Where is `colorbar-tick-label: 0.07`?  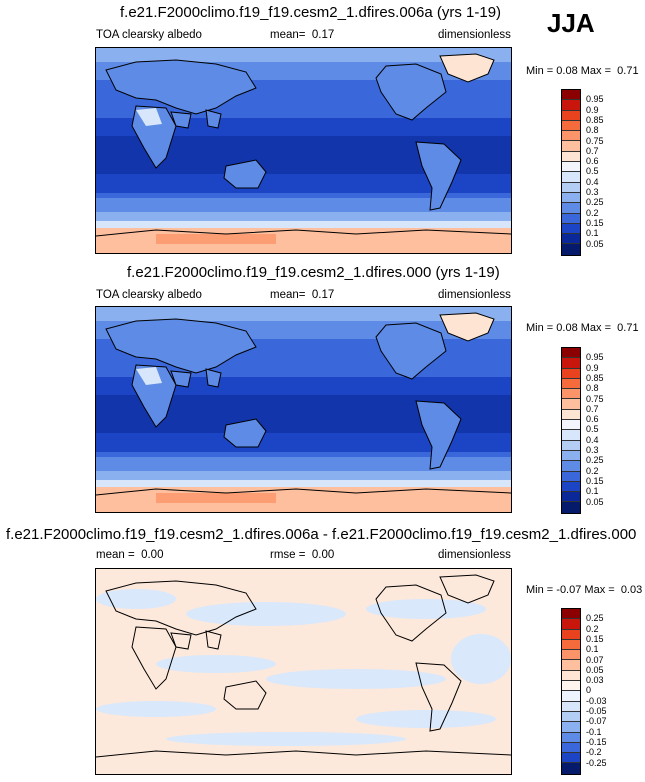 colorbar-tick-label: 0.07 is located at coordinates (595, 659).